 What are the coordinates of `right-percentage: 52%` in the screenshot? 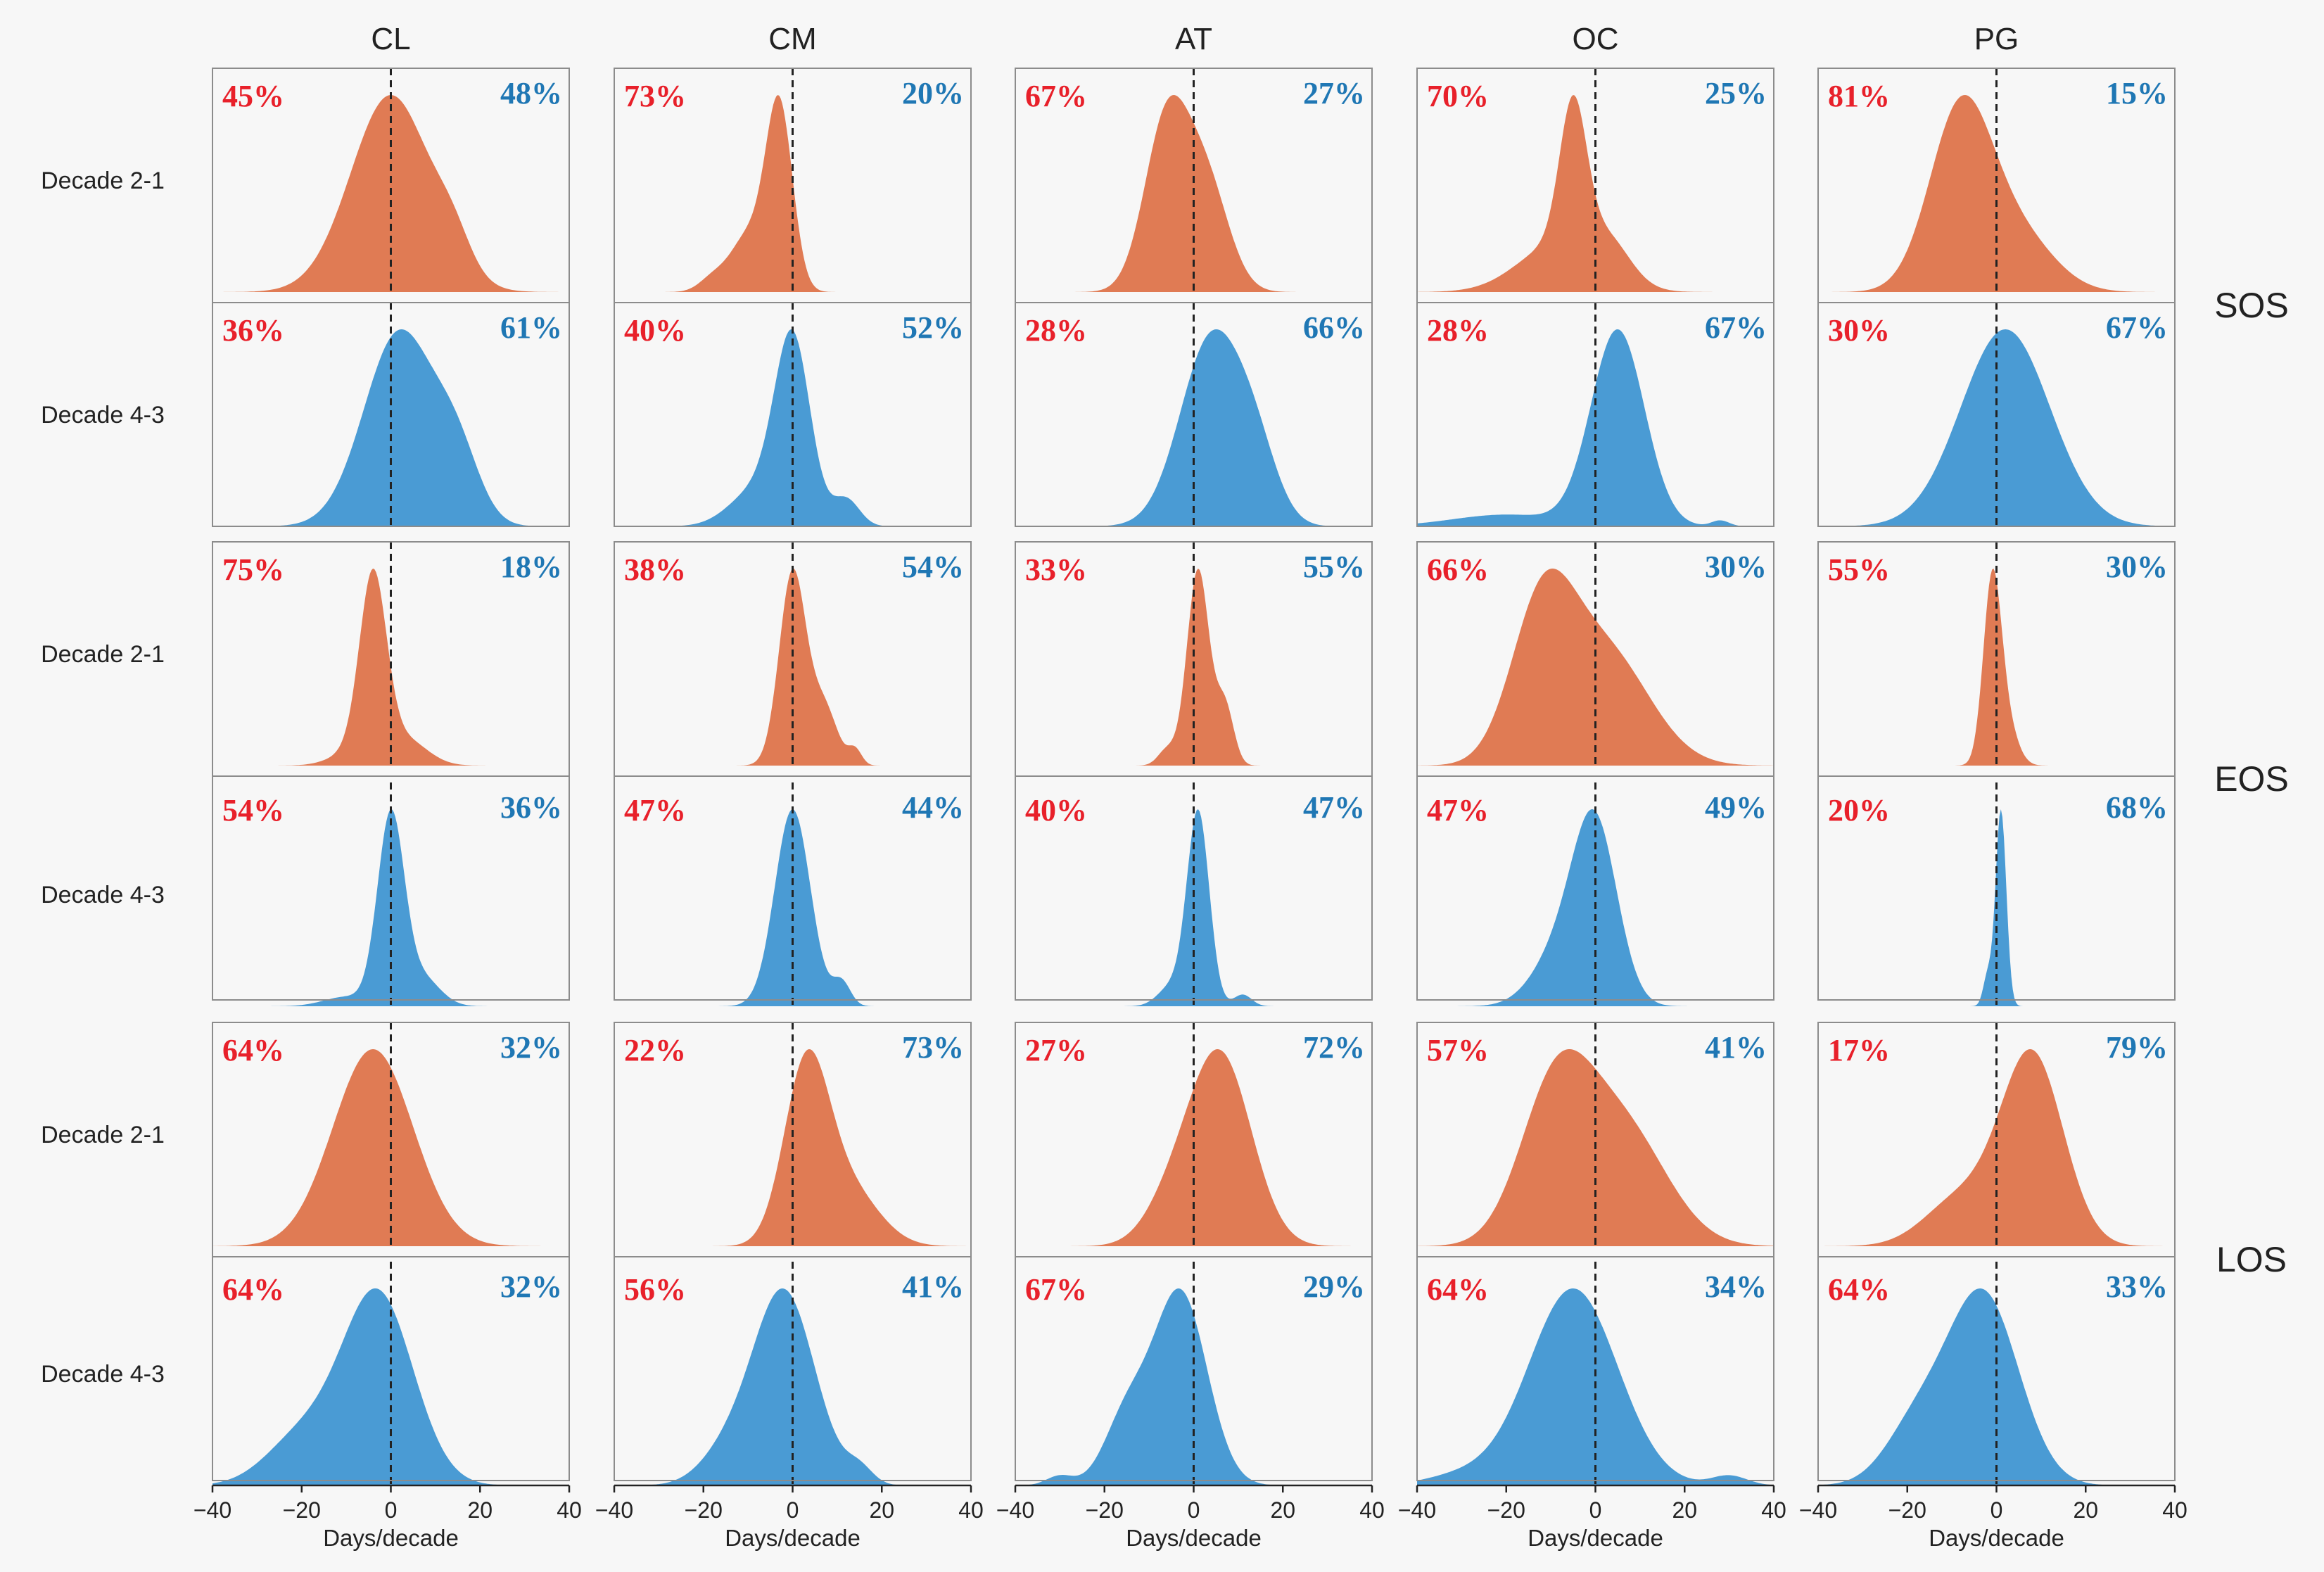 It's located at (933, 327).